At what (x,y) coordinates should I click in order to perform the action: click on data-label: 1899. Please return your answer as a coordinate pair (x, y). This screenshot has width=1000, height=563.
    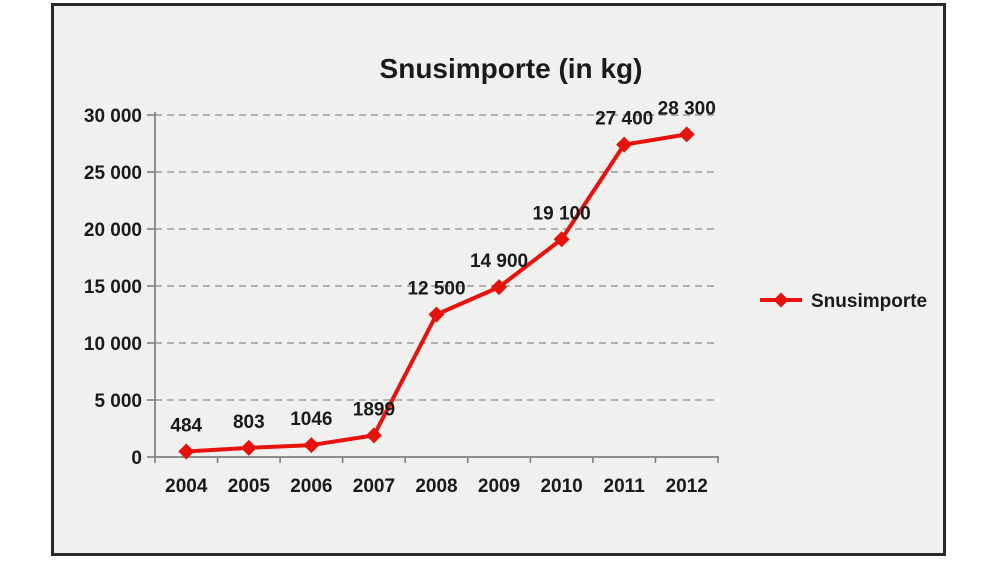
    Looking at the image, I should click on (374, 409).